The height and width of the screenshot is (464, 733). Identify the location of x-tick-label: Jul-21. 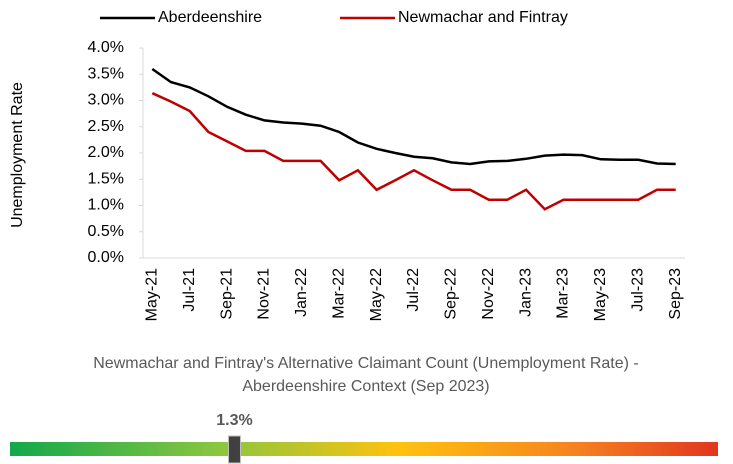
(189, 290).